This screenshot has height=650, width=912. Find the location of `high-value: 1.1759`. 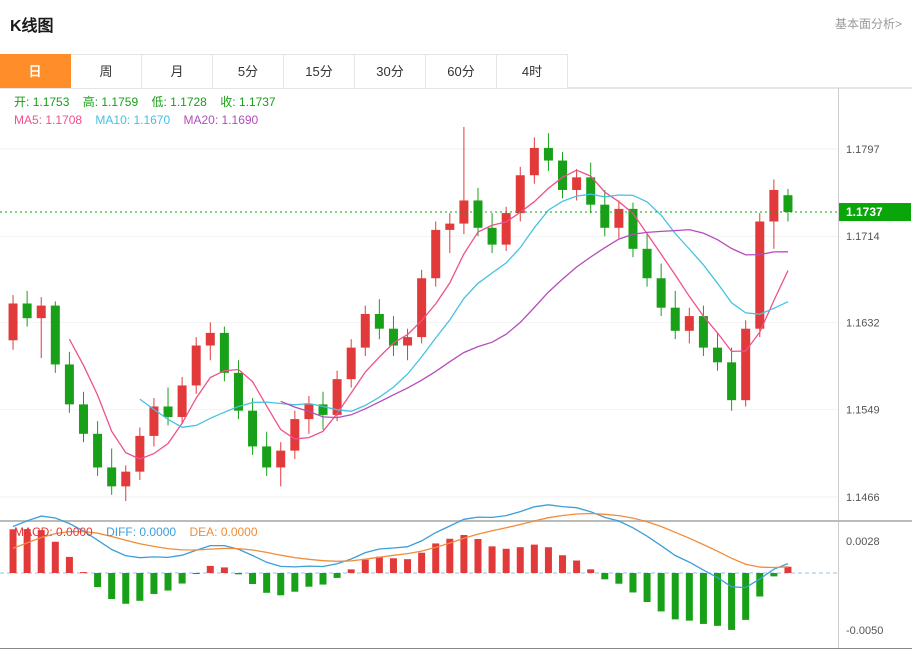

high-value: 1.1759 is located at coordinates (120, 102).